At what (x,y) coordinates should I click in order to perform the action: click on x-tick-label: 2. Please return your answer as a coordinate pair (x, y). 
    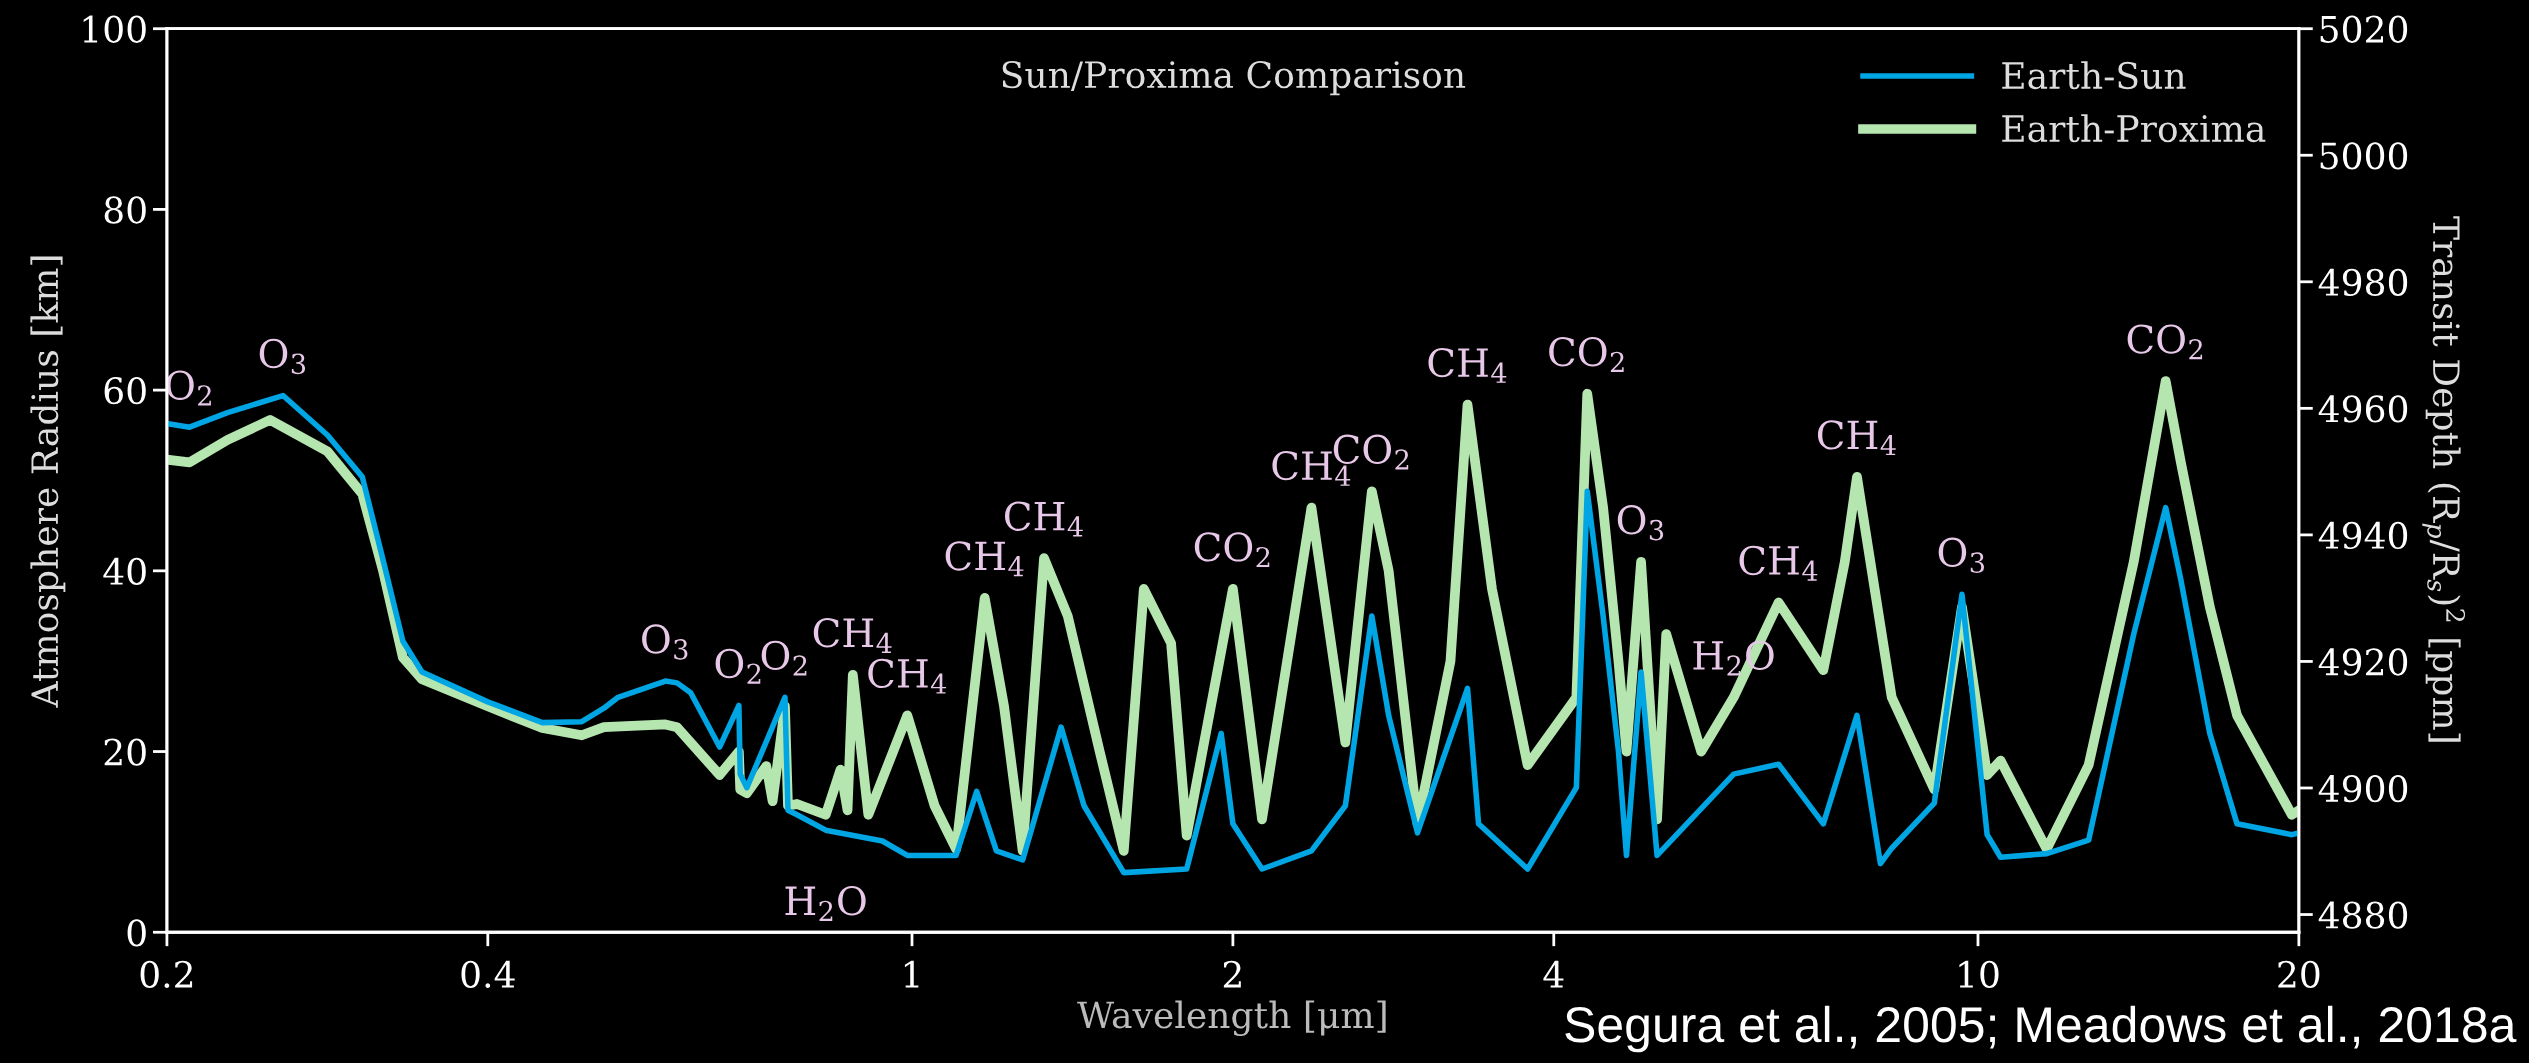
    Looking at the image, I should click on (1232, 974).